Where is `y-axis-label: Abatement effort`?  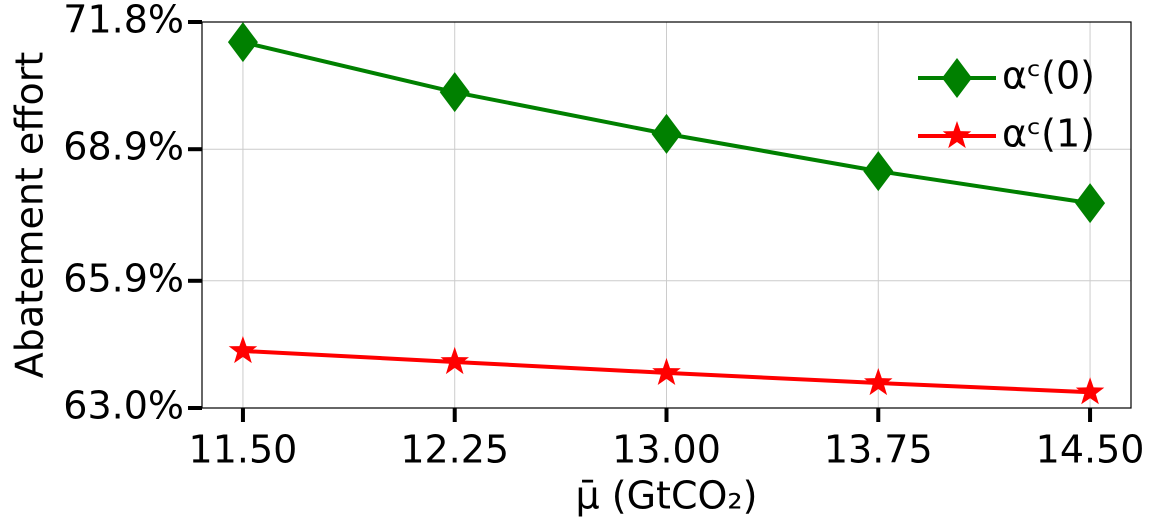
y-axis-label: Abatement effort is located at coordinates (30, 215).